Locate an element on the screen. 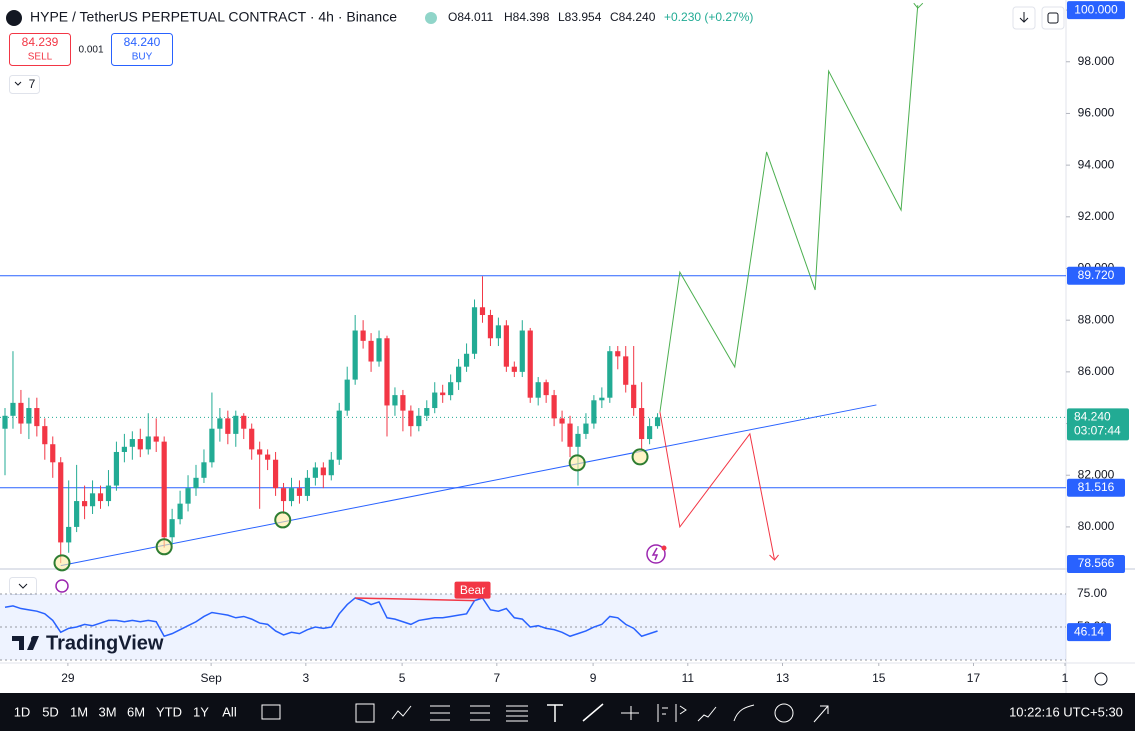 This screenshot has height=731, width=1135. y-tick-label: 98.000 is located at coordinates (1096, 61).